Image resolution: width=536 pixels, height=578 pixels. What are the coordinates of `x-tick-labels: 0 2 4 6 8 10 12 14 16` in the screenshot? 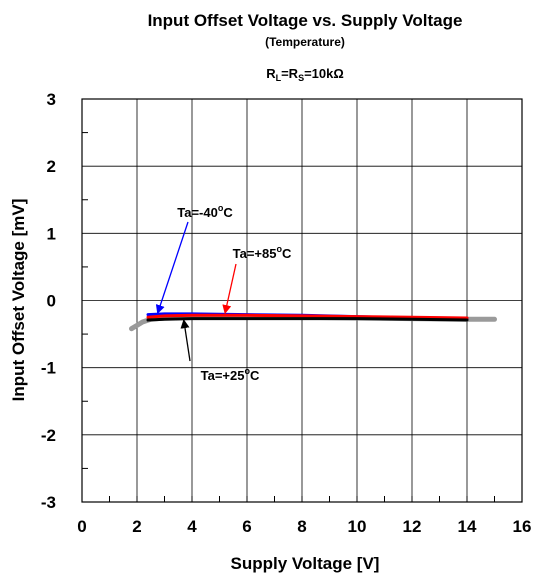 It's located at (304, 526).